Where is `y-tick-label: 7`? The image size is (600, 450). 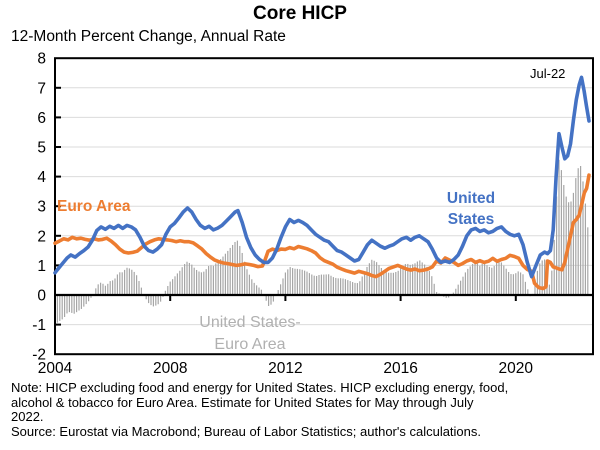 y-tick-label: 7 is located at coordinates (41, 88).